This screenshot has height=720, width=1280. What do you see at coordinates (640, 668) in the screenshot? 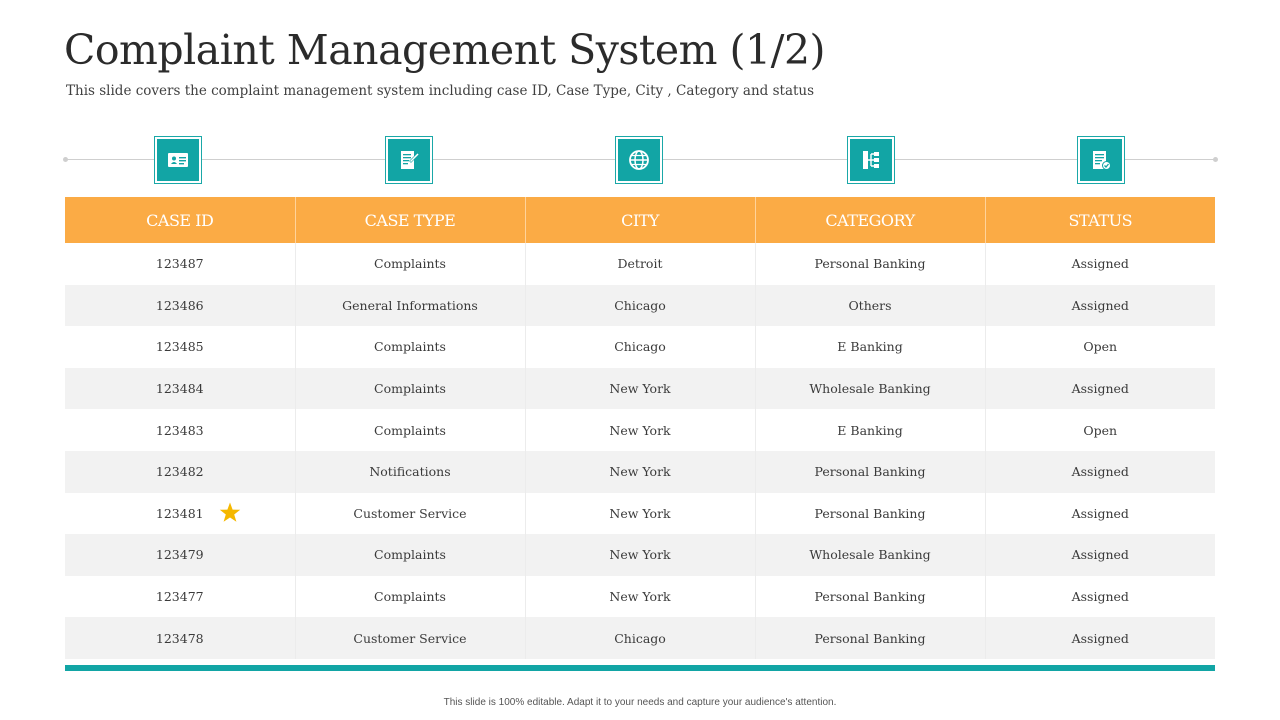
I see `table-bottom-bar` at bounding box center [640, 668].